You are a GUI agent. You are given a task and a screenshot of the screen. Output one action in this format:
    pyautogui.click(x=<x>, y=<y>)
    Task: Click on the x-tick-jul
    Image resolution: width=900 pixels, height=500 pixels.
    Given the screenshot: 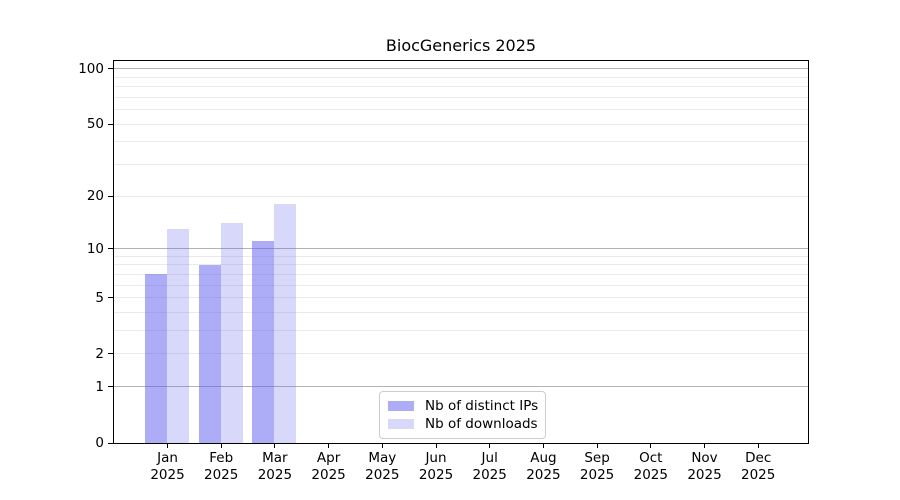 What is the action you would take?
    pyautogui.click(x=490, y=446)
    